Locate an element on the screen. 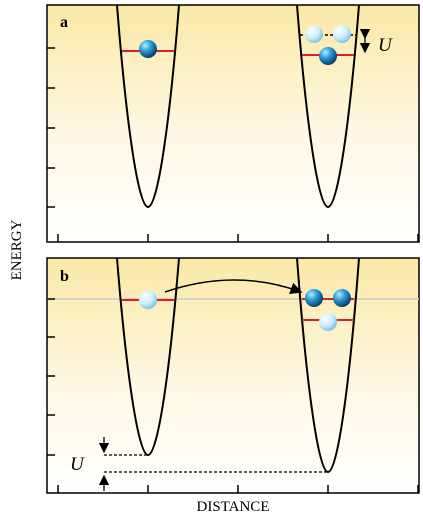  x-axis-label: DISTANCE is located at coordinates (233, 507).